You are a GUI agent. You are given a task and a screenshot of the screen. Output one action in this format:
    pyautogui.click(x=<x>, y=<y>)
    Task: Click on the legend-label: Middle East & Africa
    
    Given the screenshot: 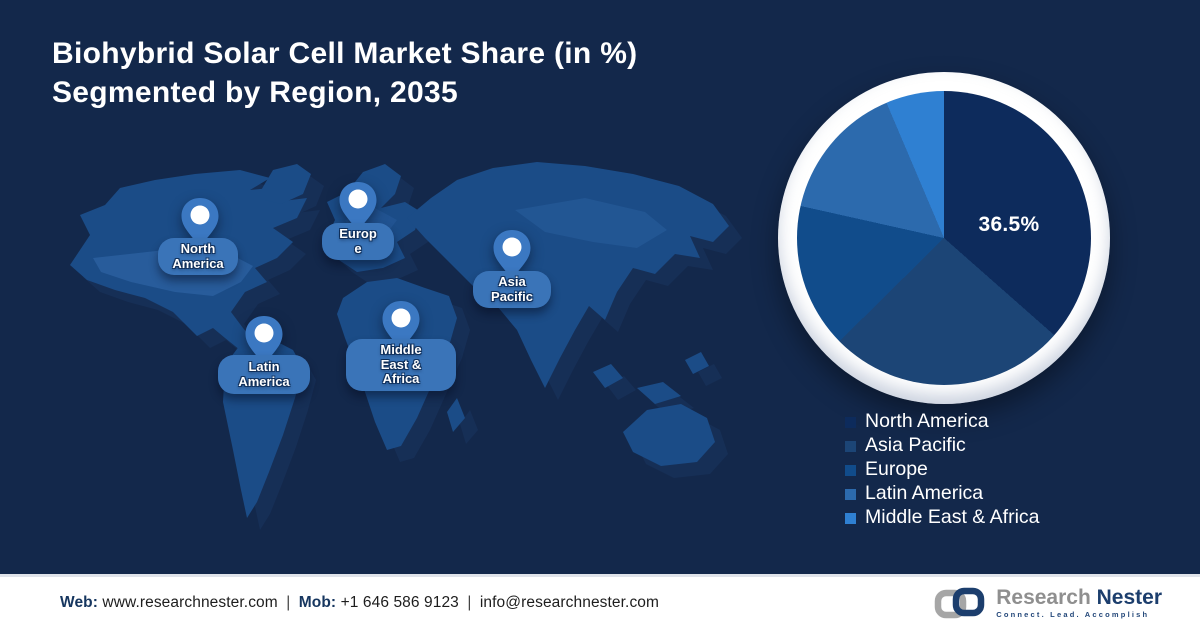 What is the action you would take?
    pyautogui.click(x=952, y=517)
    